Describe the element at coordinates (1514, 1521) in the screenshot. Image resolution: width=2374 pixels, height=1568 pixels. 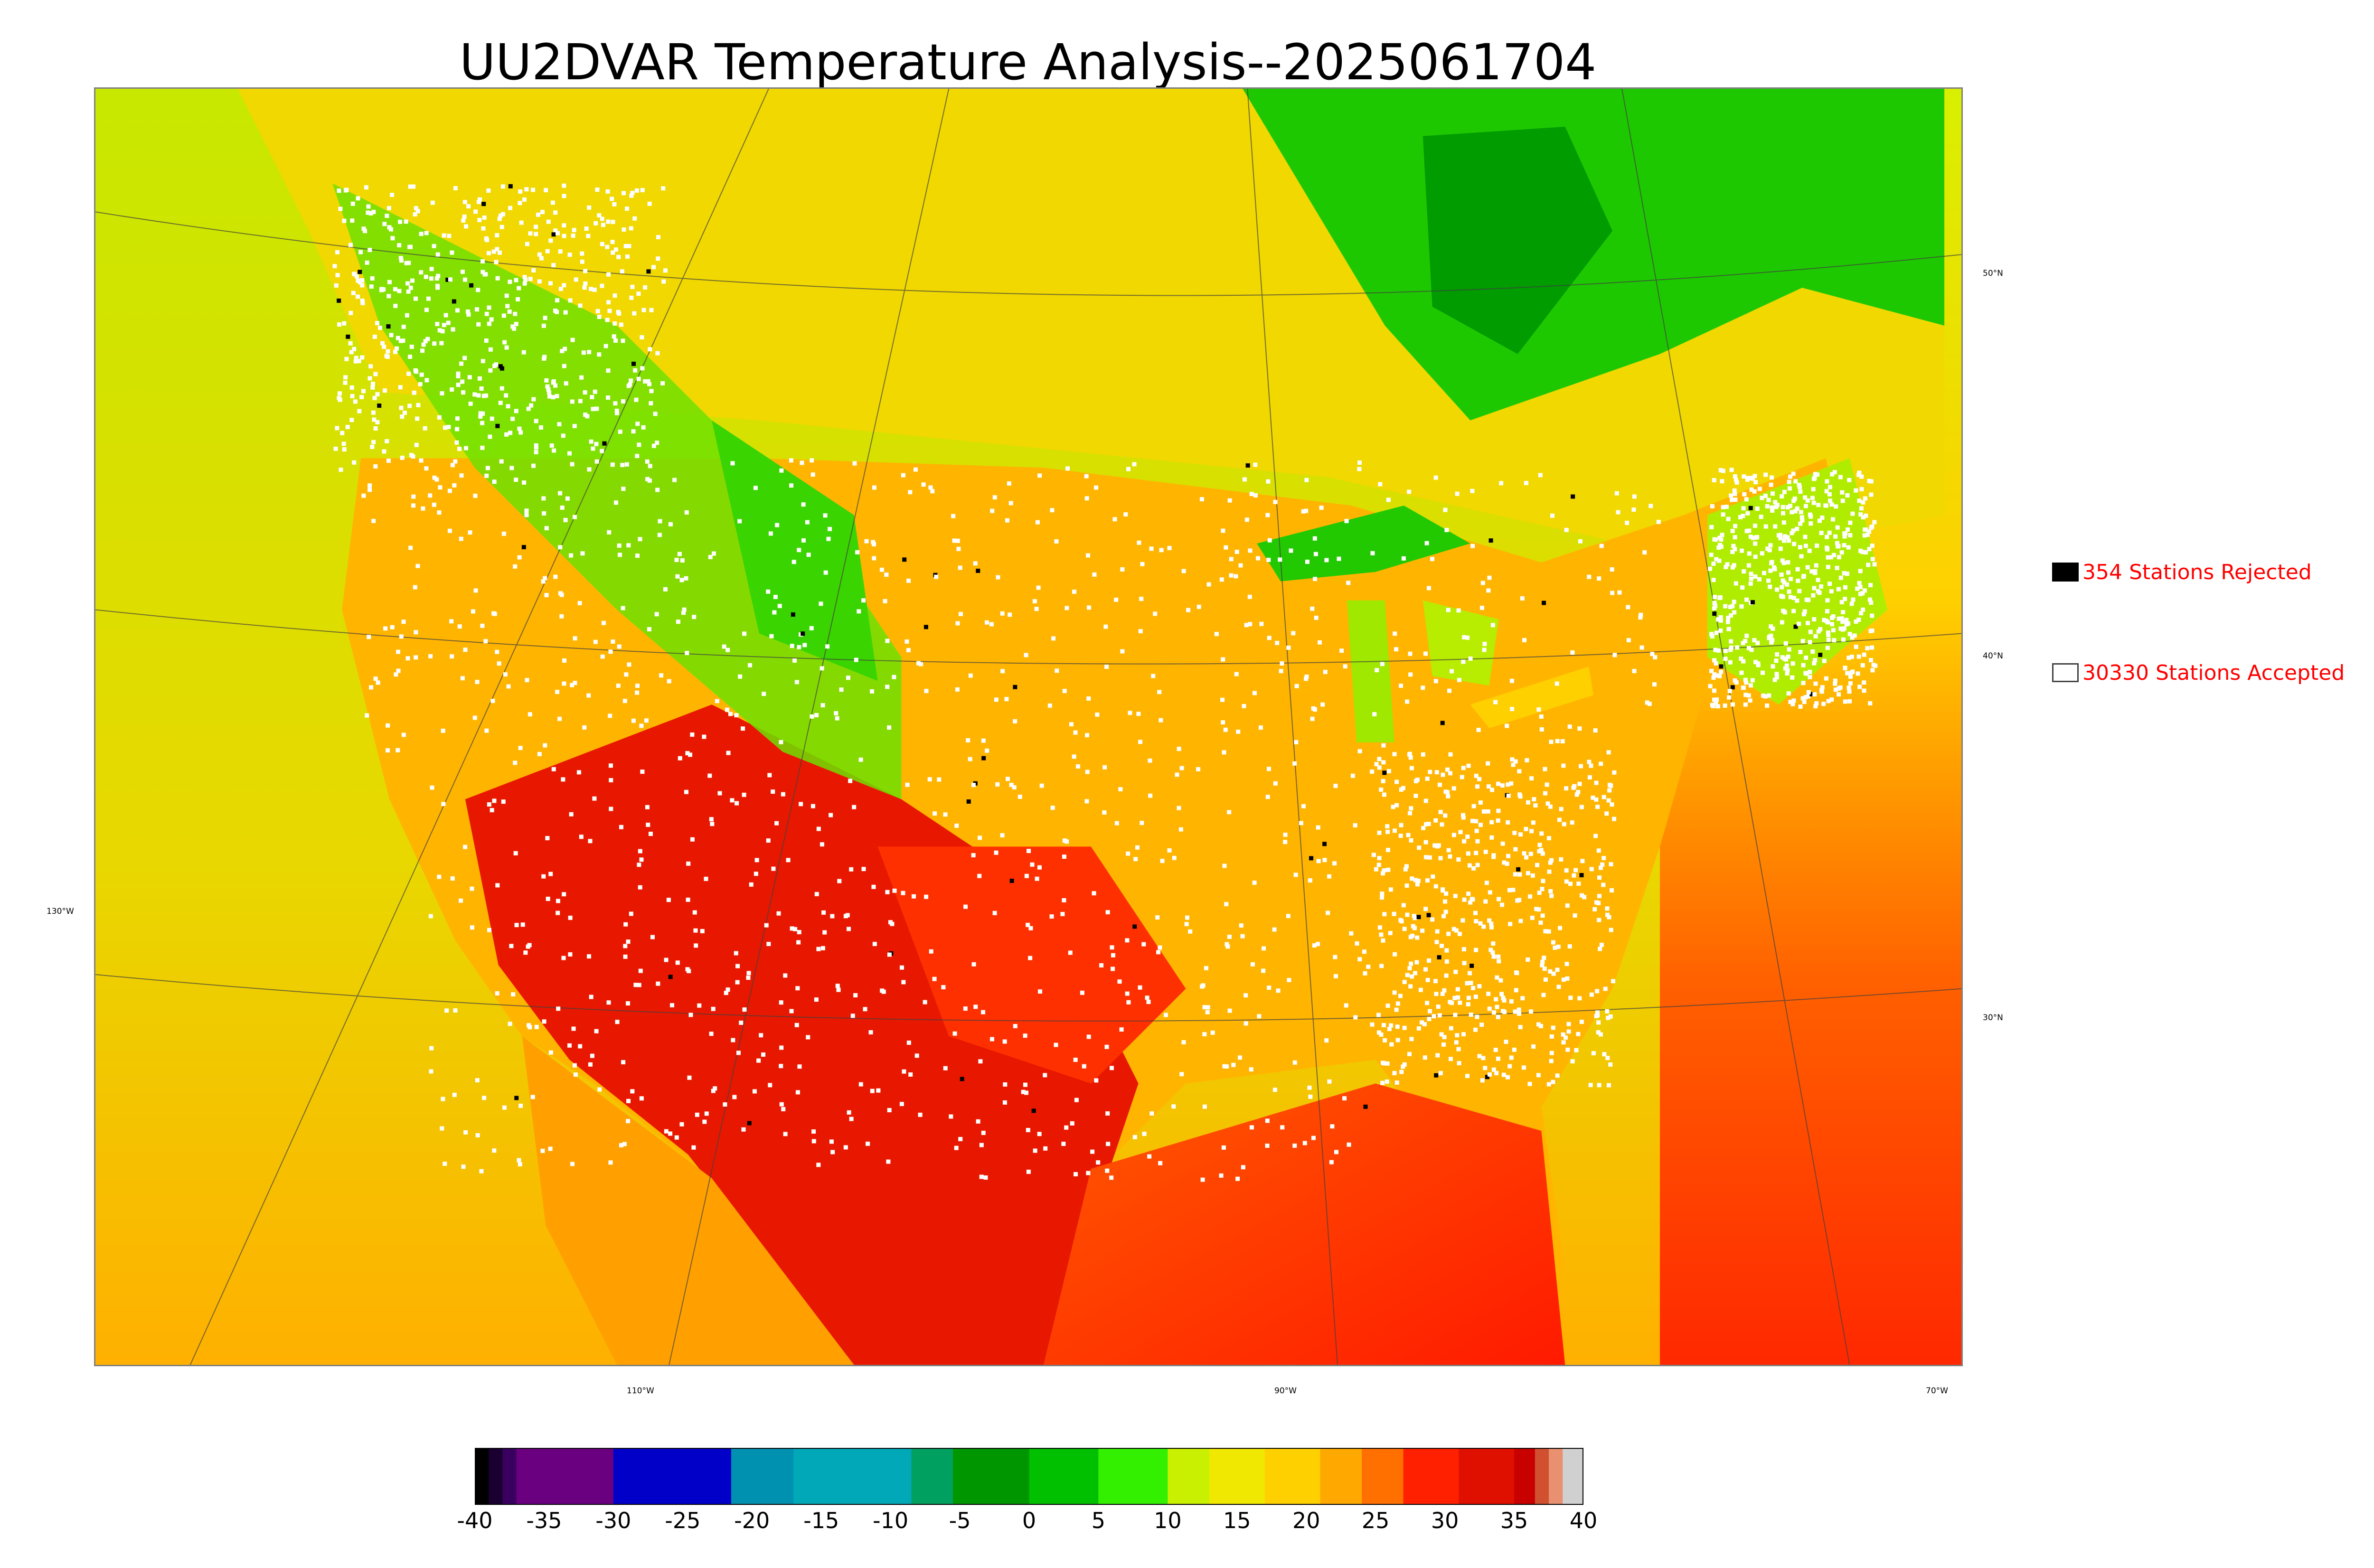
I see `colorbar-tick-label: 35` at that location.